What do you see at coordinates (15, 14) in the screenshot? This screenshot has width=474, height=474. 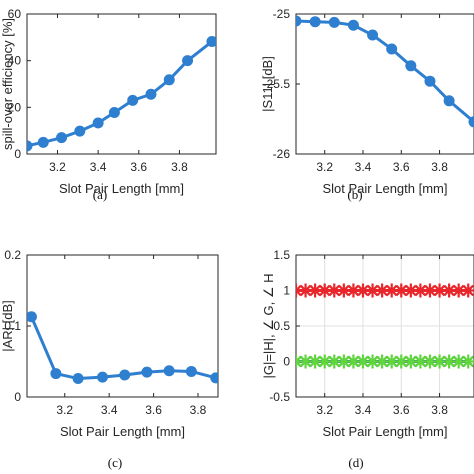 I see `y-tick-label: 60` at bounding box center [15, 14].